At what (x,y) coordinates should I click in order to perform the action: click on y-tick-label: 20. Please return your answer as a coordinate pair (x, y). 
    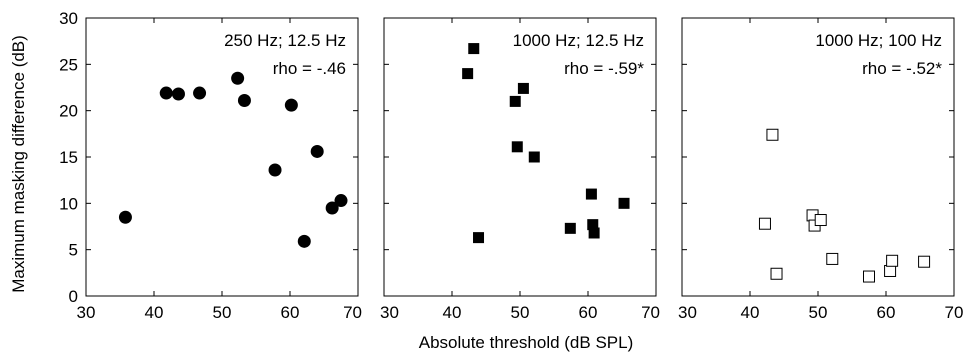
    Looking at the image, I should click on (68, 111).